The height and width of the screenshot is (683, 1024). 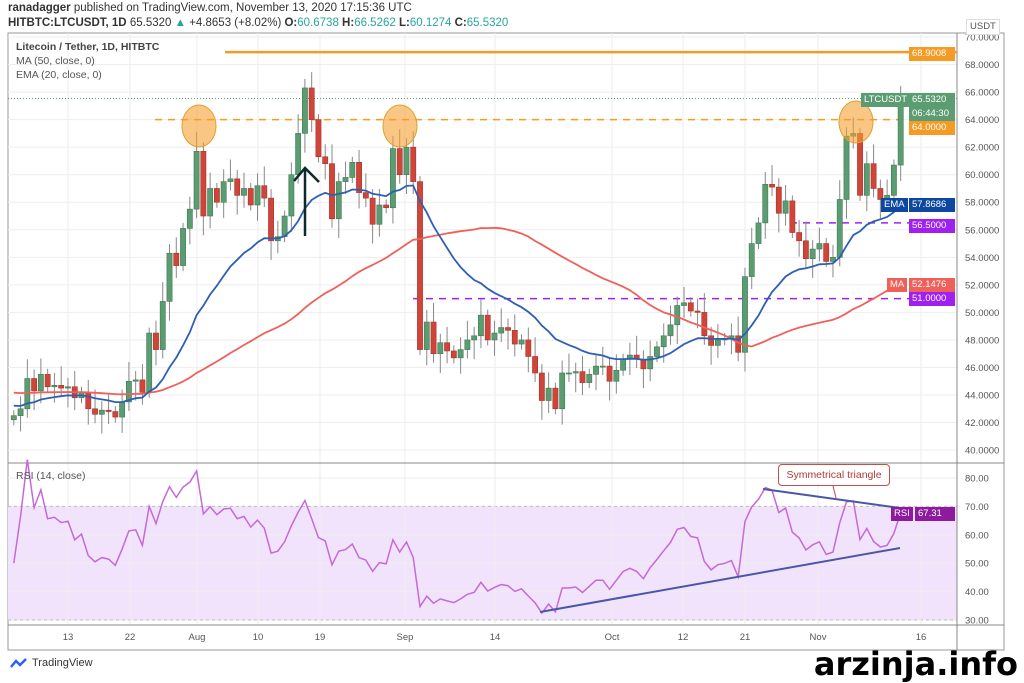 What do you see at coordinates (982, 451) in the screenshot?
I see `price-tick-label: 40.0000` at bounding box center [982, 451].